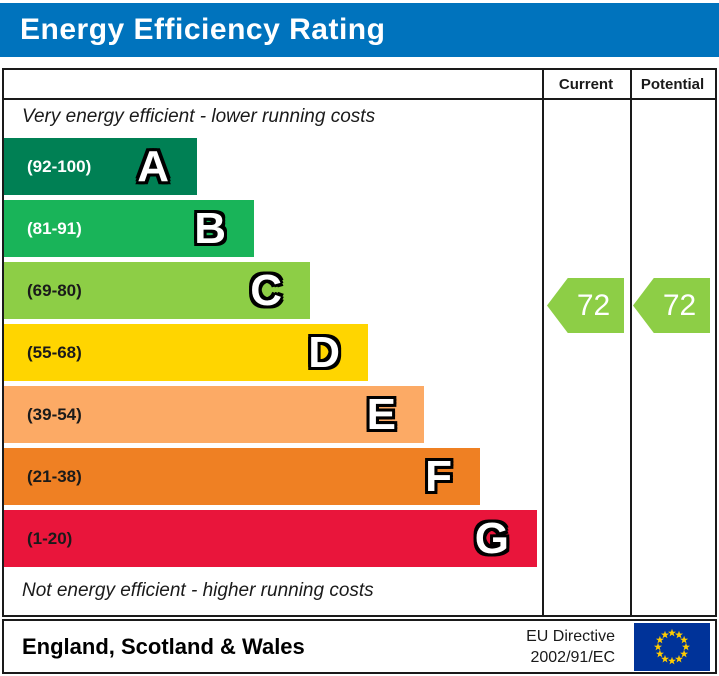 This screenshot has width=719, height=676. Describe the element at coordinates (543, 342) in the screenshot. I see `current-column-divider` at that location.